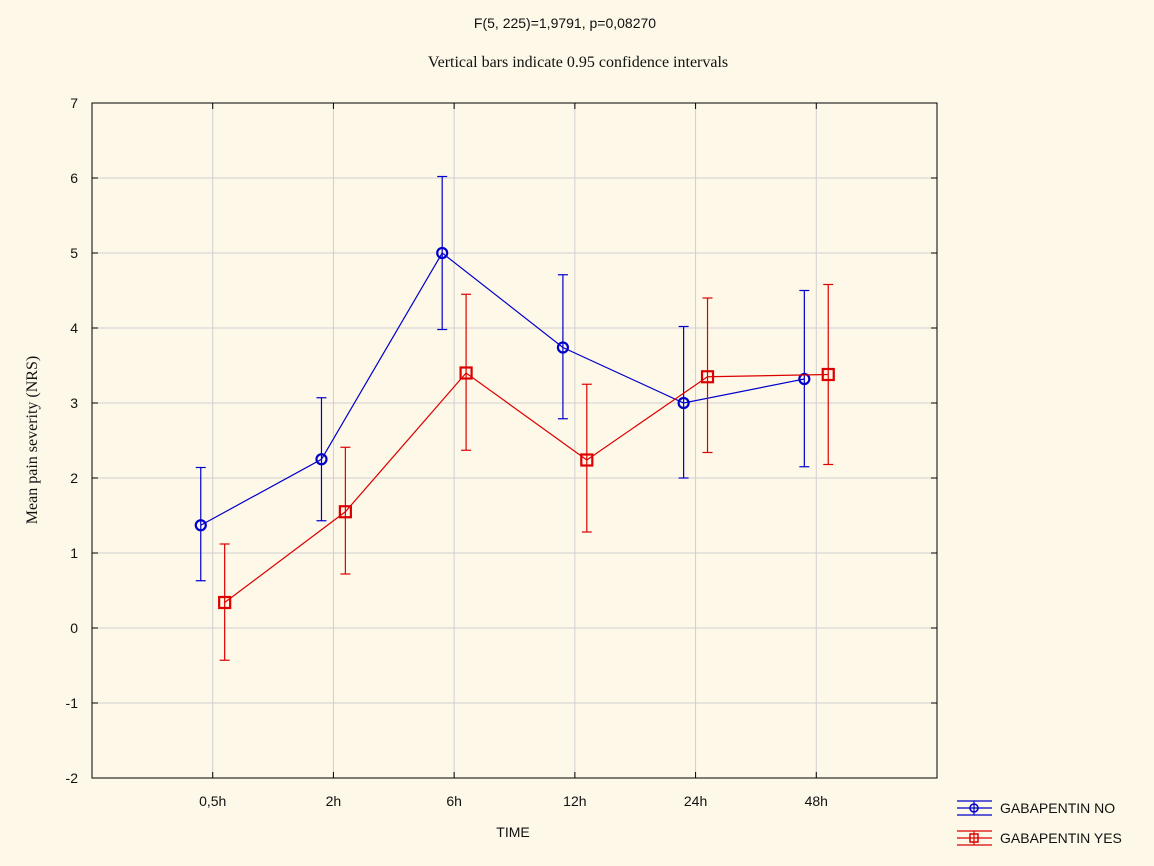 The height and width of the screenshot is (866, 1154). Describe the element at coordinates (74, 178) in the screenshot. I see `y-tick-label: 6` at that location.